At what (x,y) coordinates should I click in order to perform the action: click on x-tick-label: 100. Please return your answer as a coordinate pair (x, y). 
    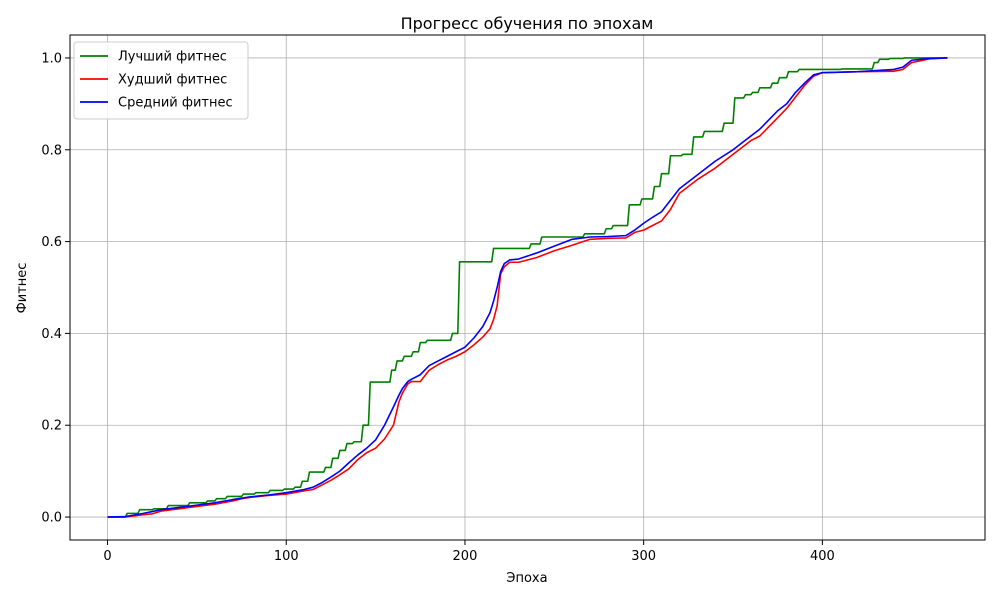
    Looking at the image, I should click on (286, 556).